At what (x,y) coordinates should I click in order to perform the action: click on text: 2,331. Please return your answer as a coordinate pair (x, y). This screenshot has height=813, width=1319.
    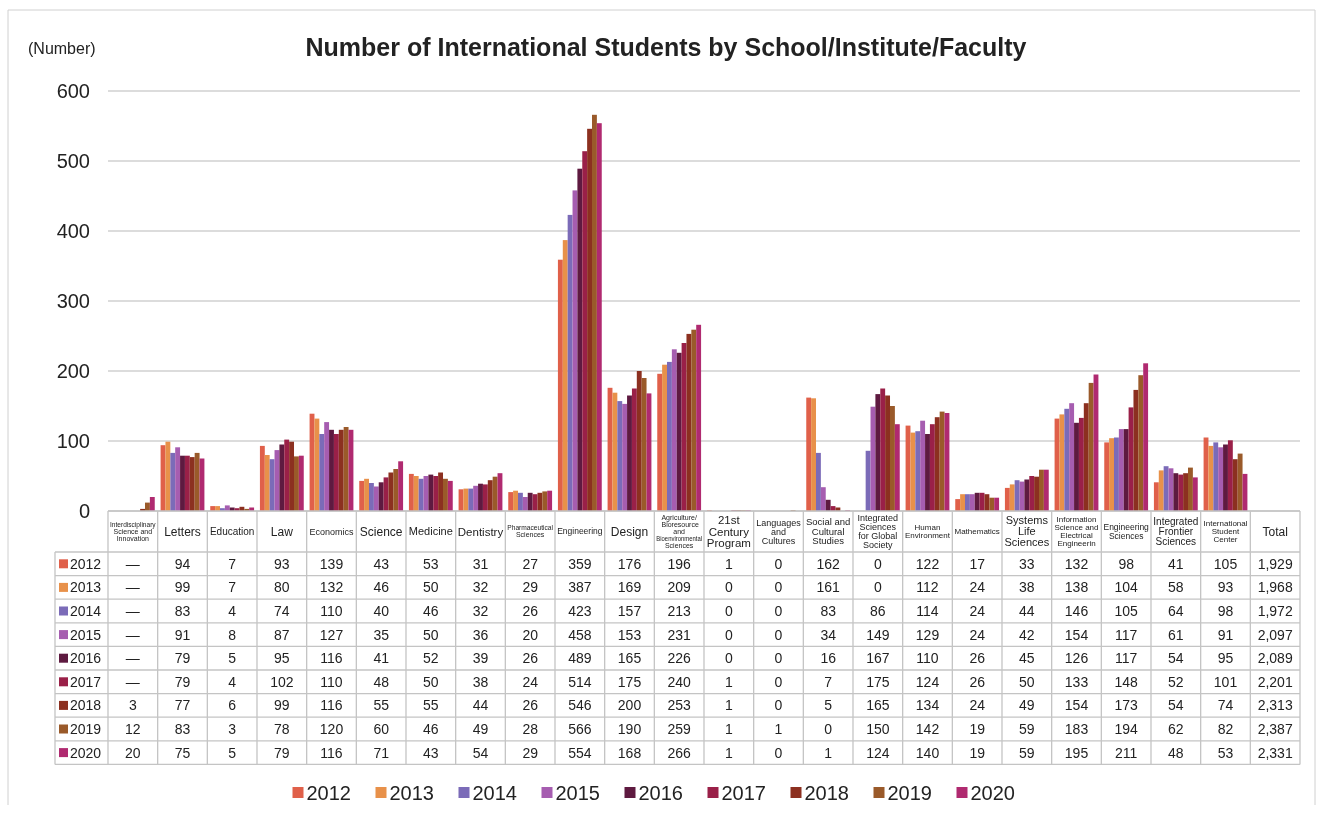
    Looking at the image, I should click on (1275, 752).